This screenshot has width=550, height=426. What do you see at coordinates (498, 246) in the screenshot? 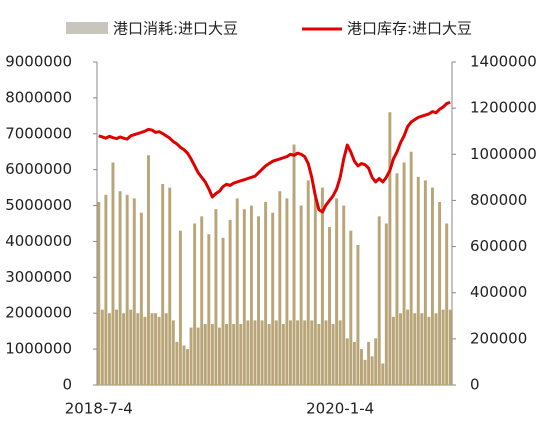
I see `y2-tick-label: 600000` at bounding box center [498, 246].